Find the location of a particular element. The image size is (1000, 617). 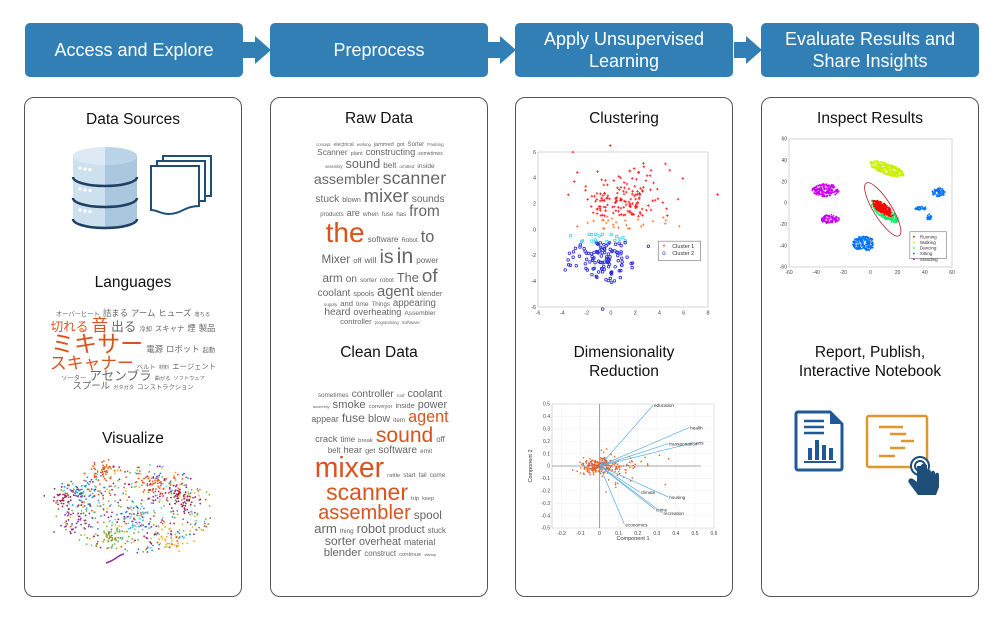

x-tick-label: -40 is located at coordinates (816, 273).